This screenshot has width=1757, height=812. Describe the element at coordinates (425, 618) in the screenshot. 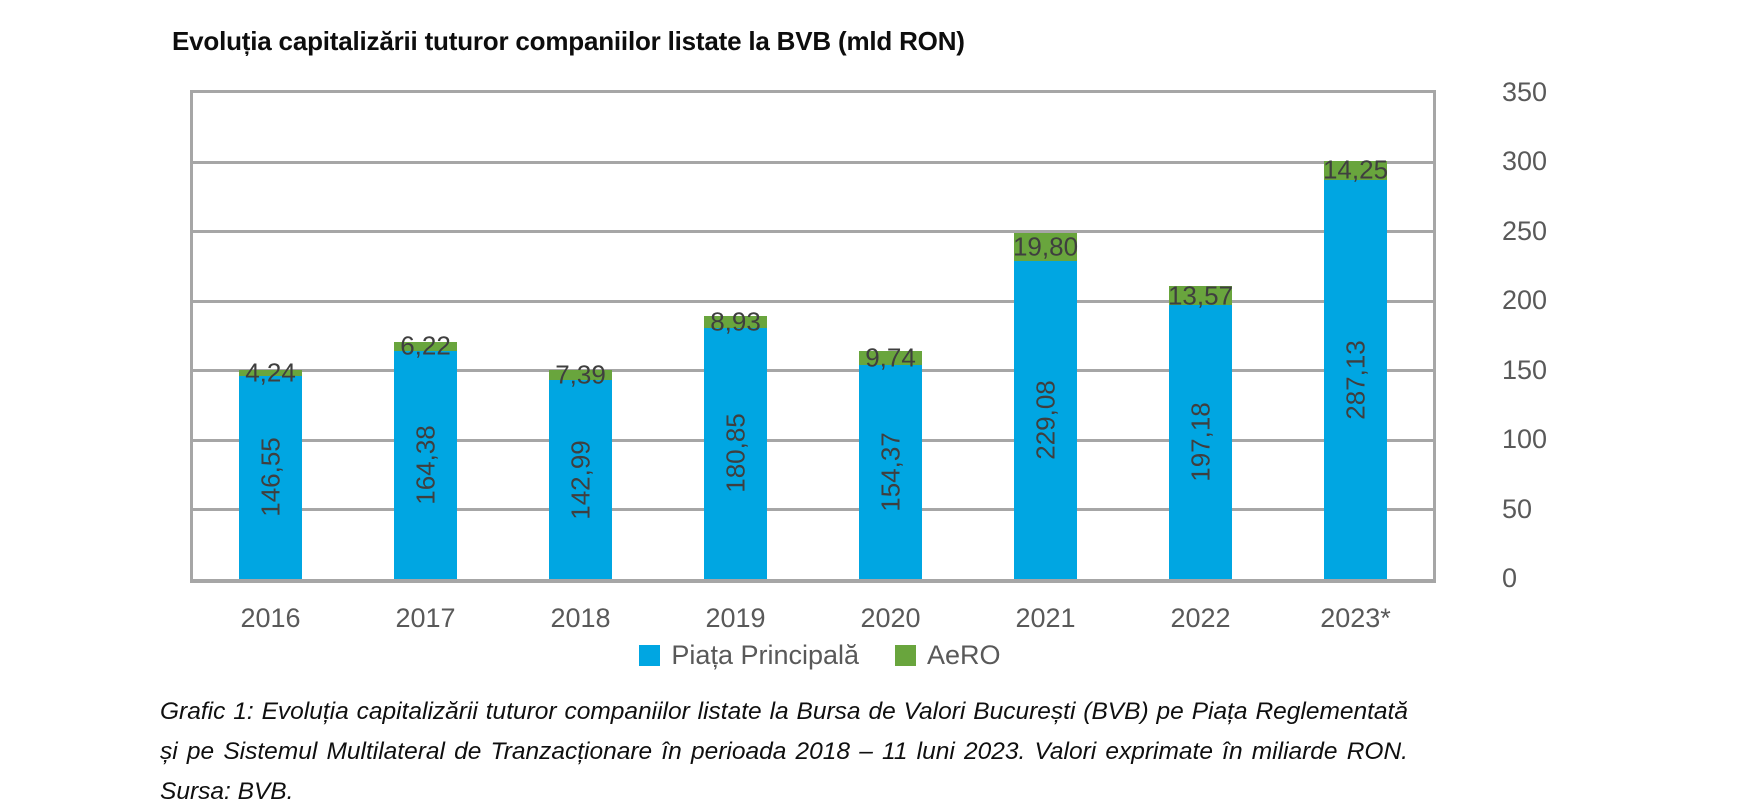

I see `x-tick-label-2017: 2017` at that location.